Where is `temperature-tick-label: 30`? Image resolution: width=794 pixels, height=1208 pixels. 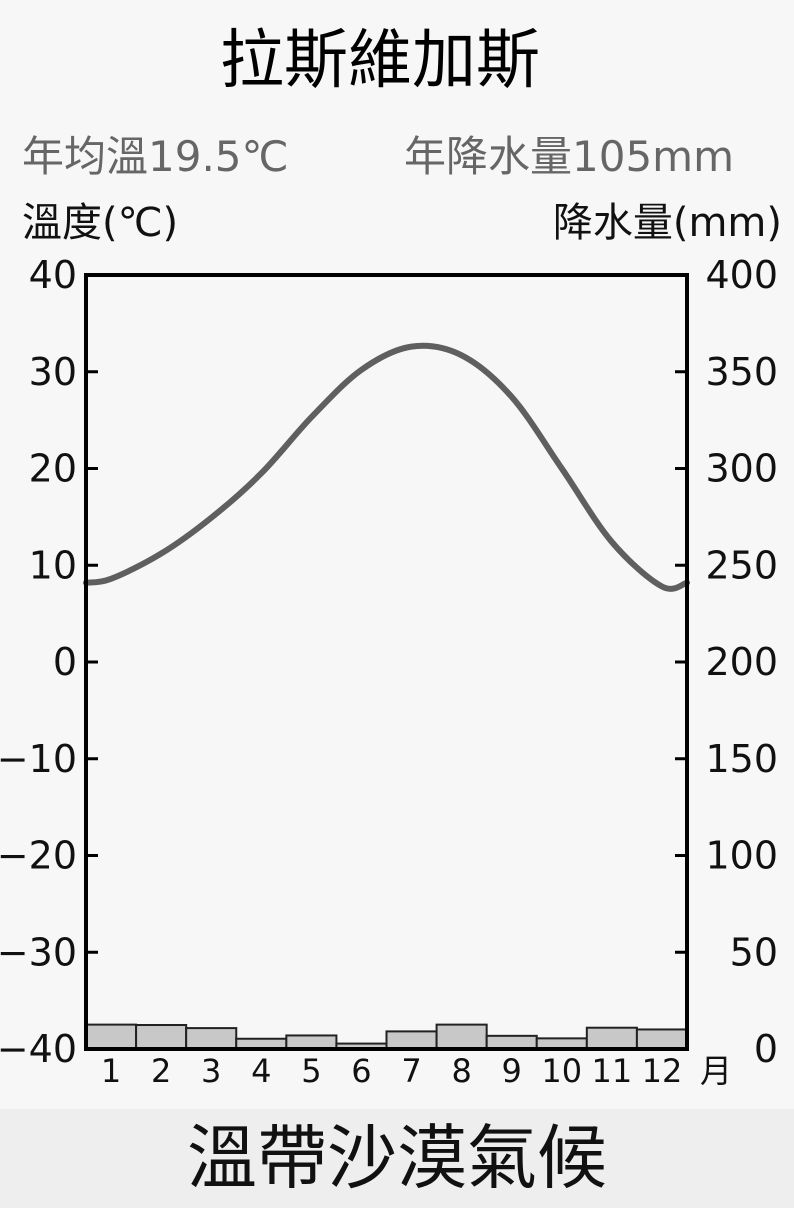 temperature-tick-label: 30 is located at coordinates (53, 372).